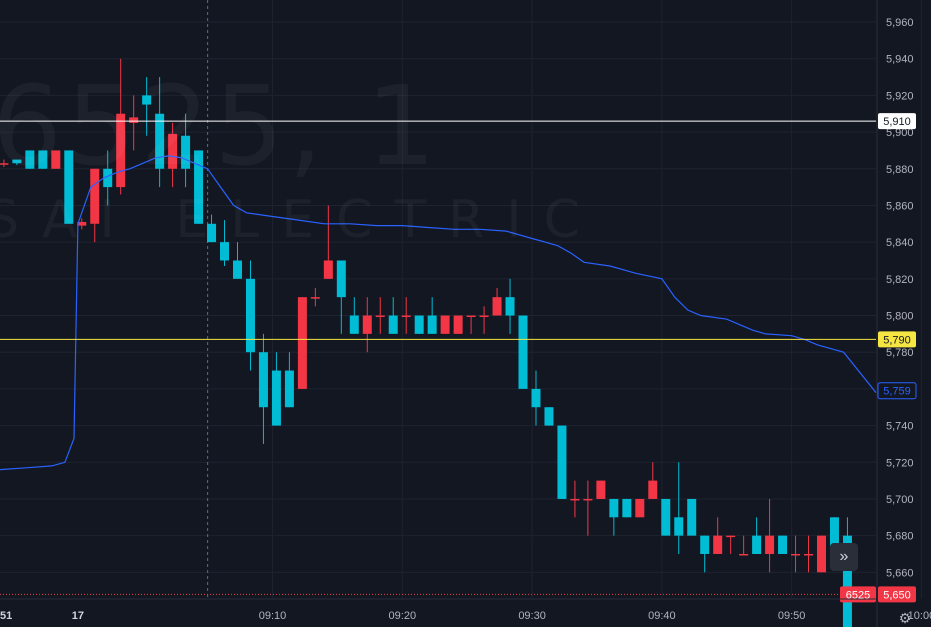 The image size is (931, 627). Describe the element at coordinates (897, 339) in the screenshot. I see `yellow-line-price-tag-bg` at that location.